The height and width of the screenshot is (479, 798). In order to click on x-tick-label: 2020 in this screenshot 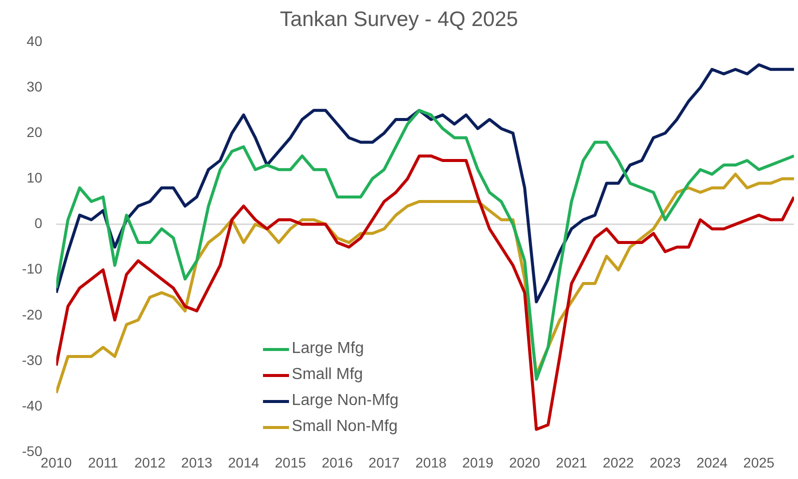, I will do `click(524, 462)`.